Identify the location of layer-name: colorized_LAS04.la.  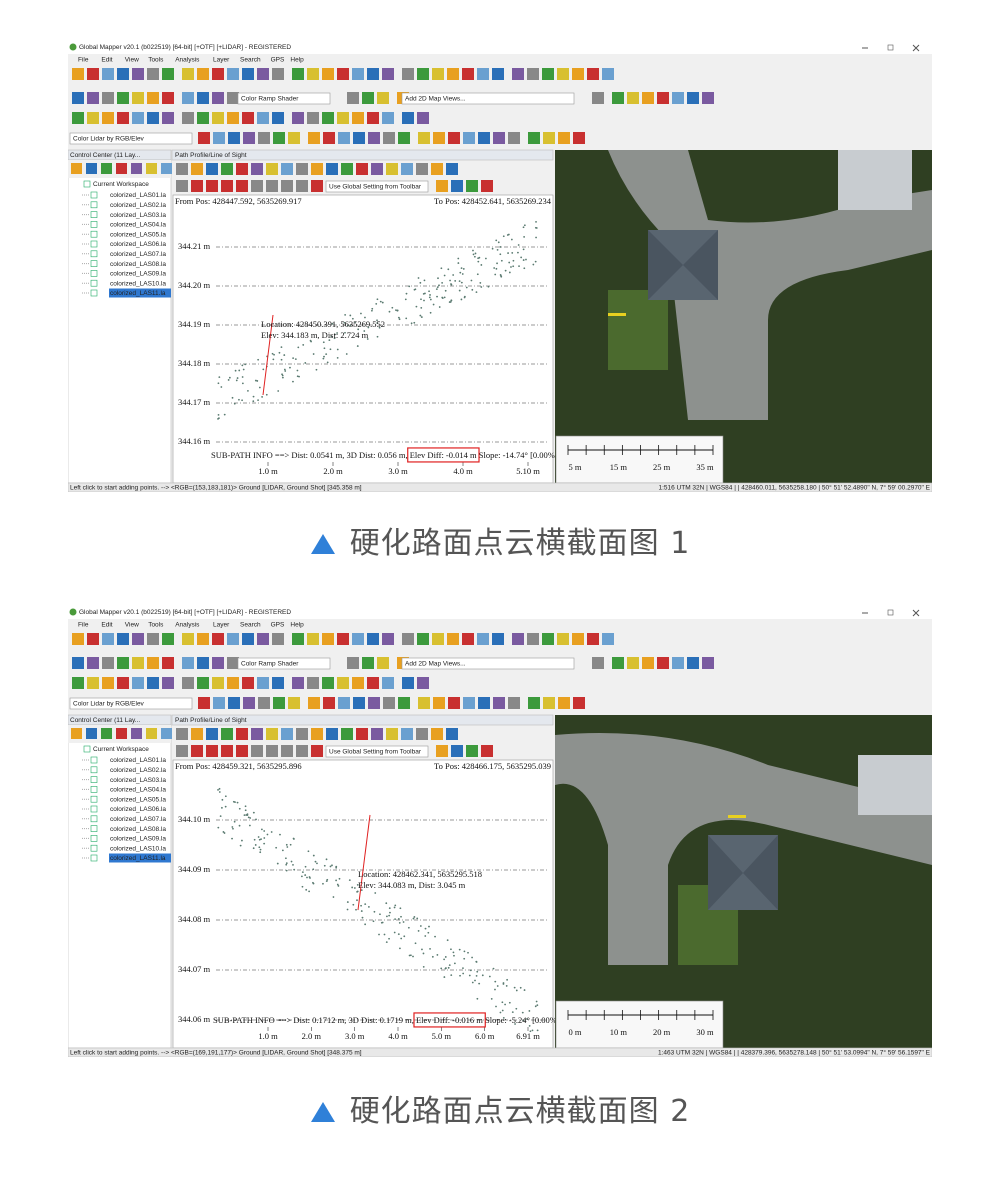
(138, 790).